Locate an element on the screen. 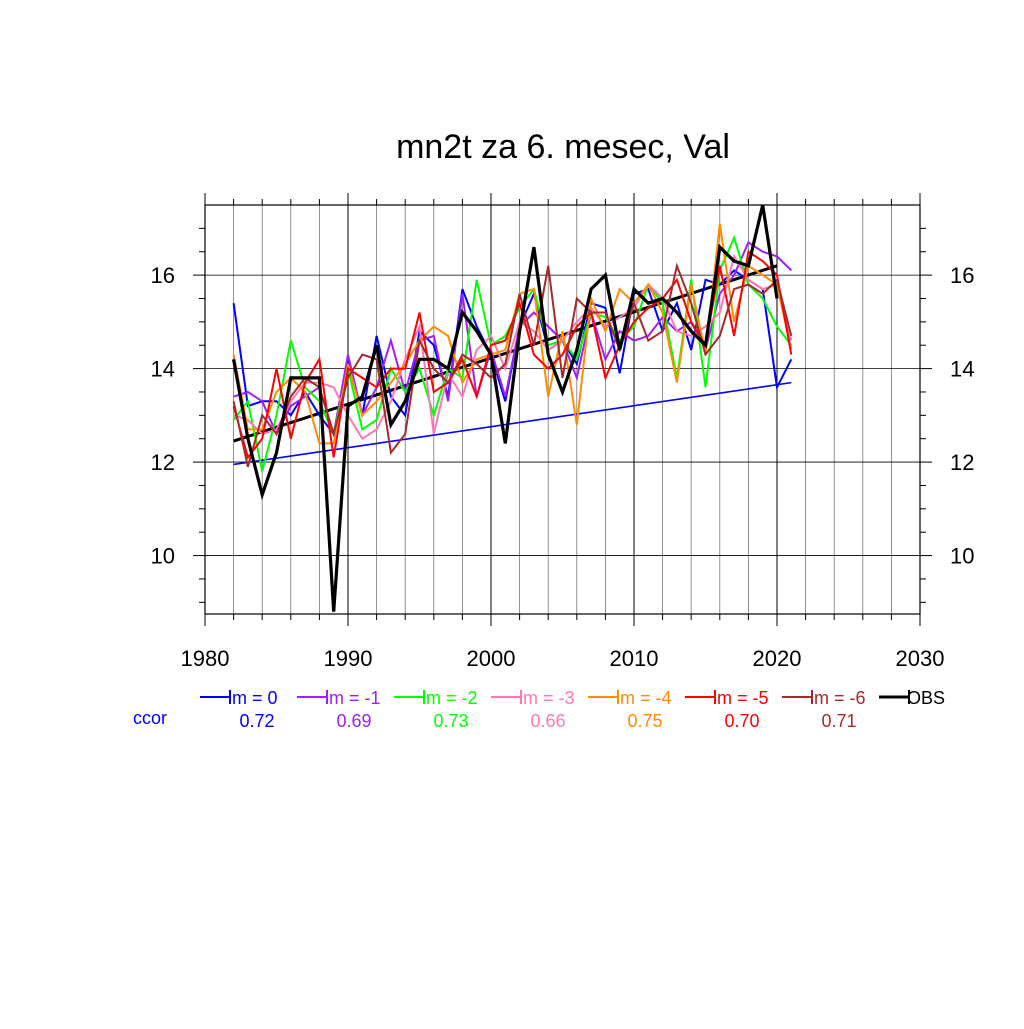 The width and height of the screenshot is (1024, 1029). legend-label-2: lm = -2 is located at coordinates (450, 698).